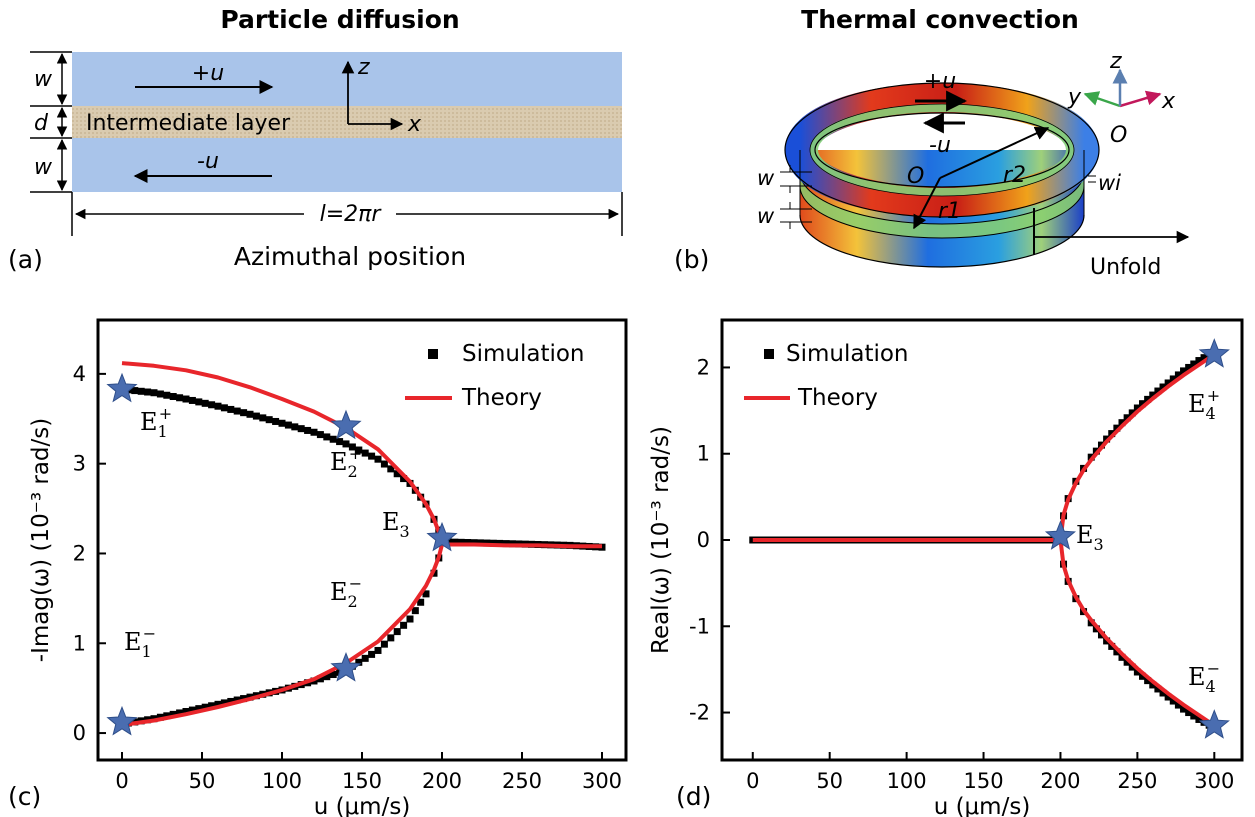 The width and height of the screenshot is (1255, 817). I want to click on eigen-label-sub: 3, so click(1099, 544).